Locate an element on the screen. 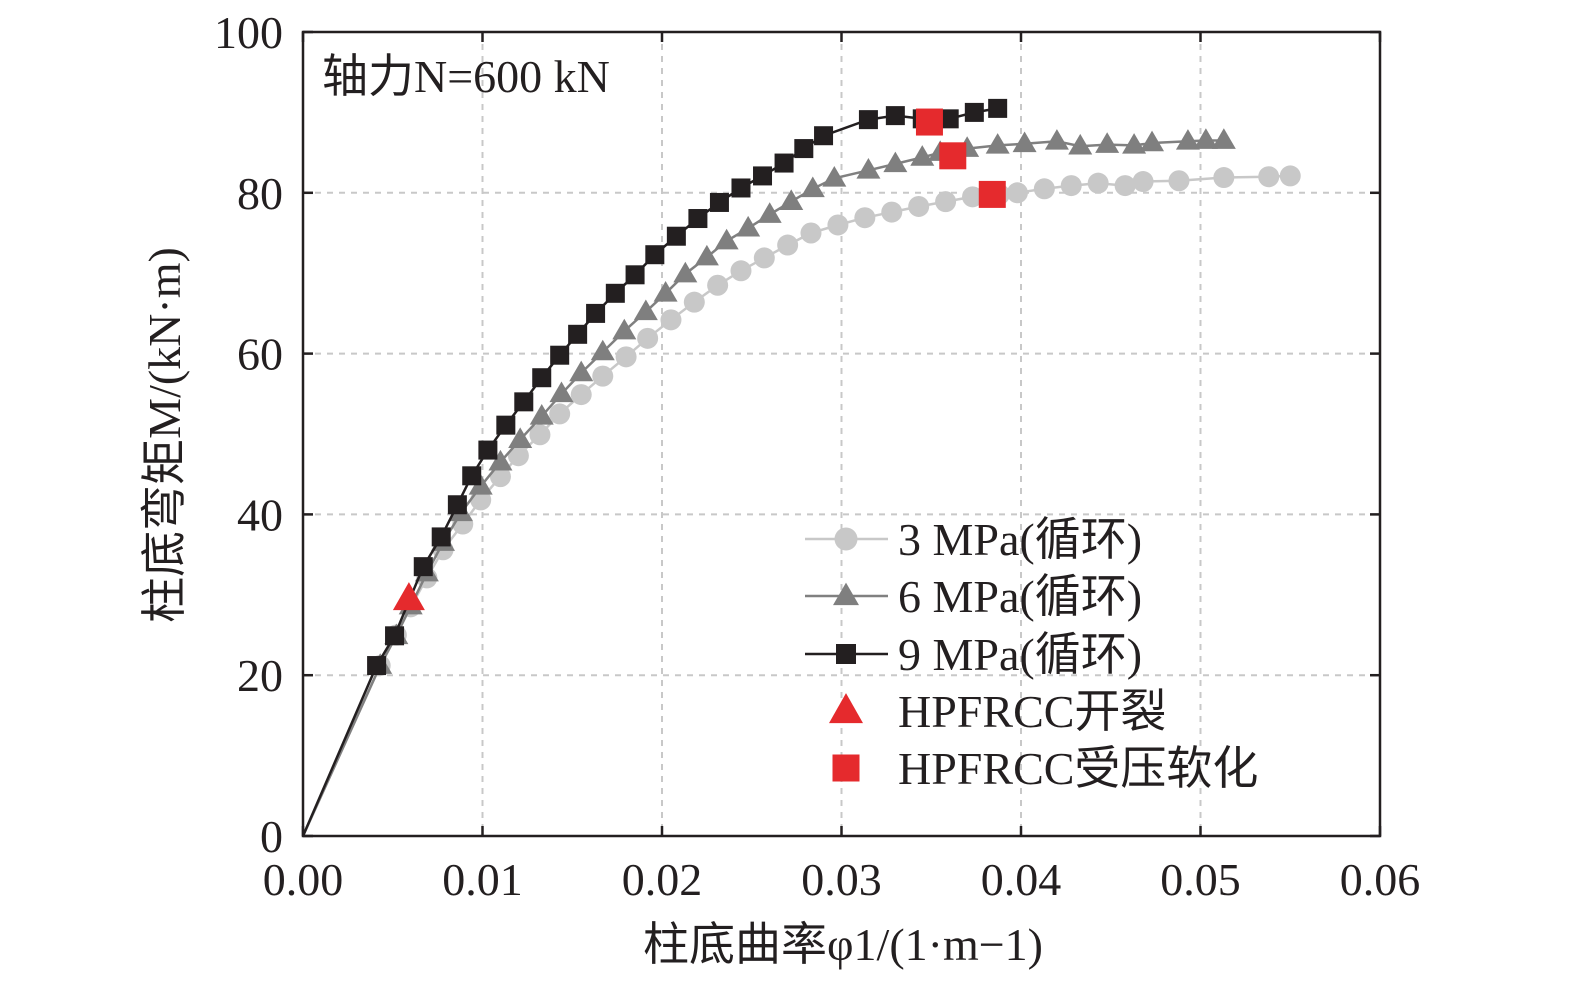  x-tick-label: 0.02 is located at coordinates (662, 879).